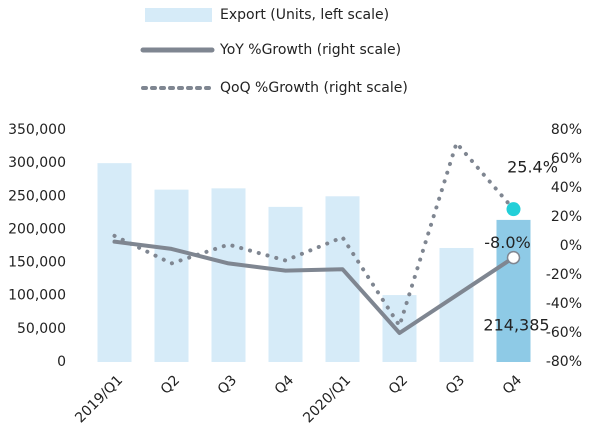 Image resolution: width=601 pixels, height=435 pixels. I want to click on data-label: 25.4%, so click(532, 167).